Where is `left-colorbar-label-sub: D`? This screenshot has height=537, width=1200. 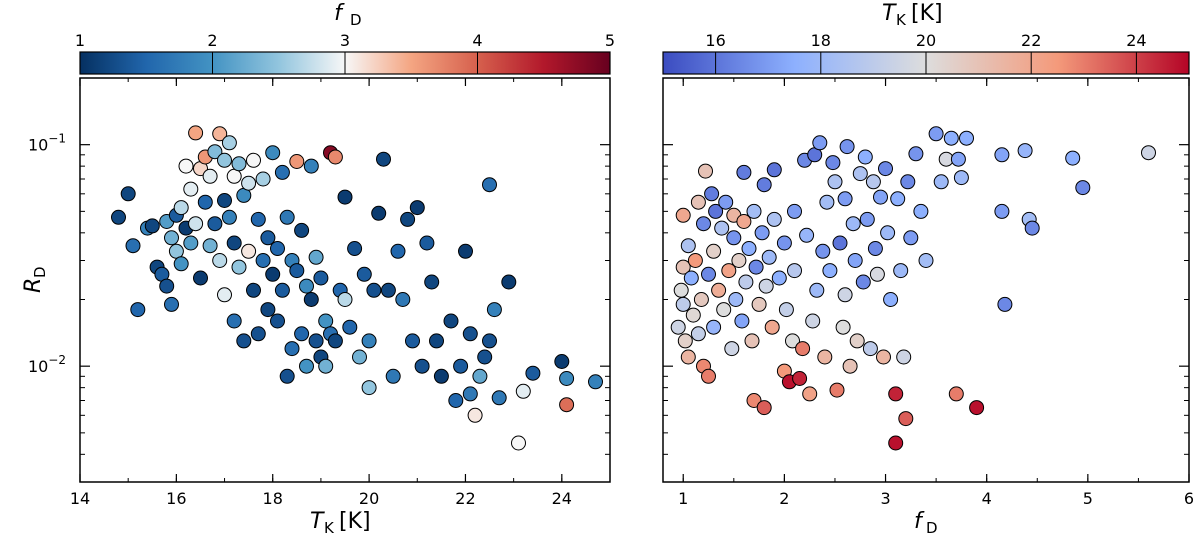 left-colorbar-label-sub: D is located at coordinates (356, 20).